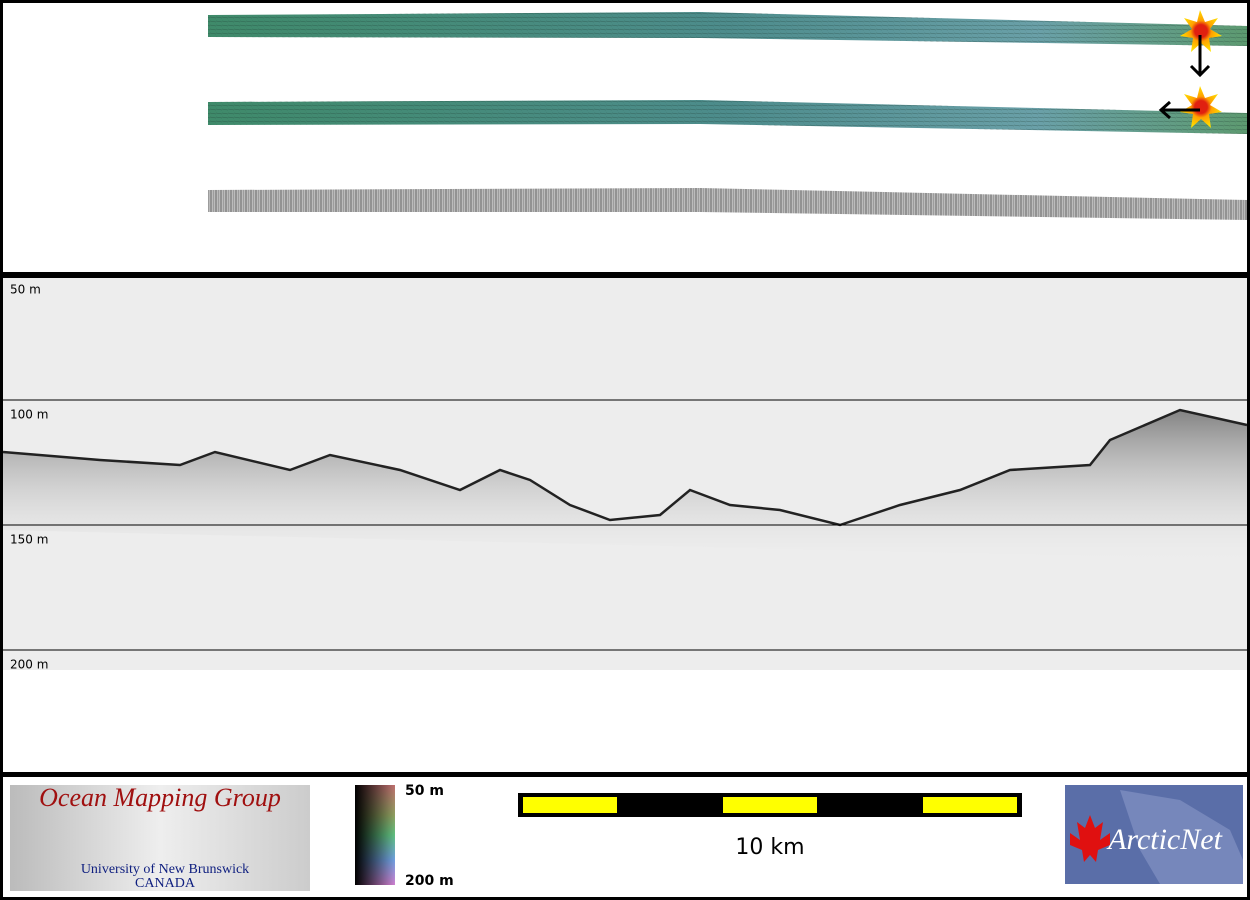 This screenshot has height=900, width=1250. Describe the element at coordinates (29, 540) in the screenshot. I see `depth-label: 150 m` at that location.